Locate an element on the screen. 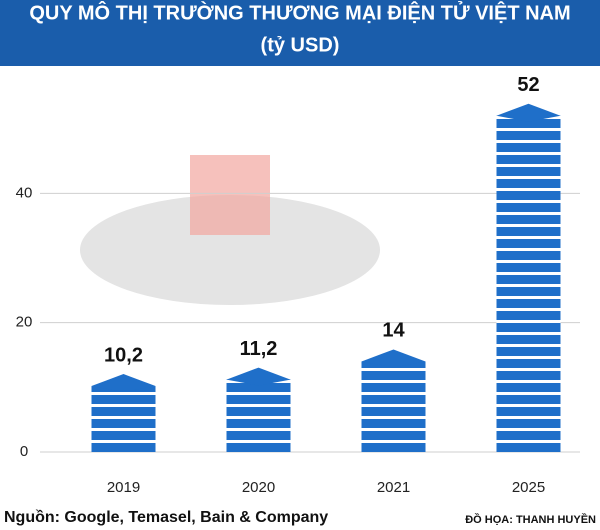  illustration is located at coordinates (230, 250).